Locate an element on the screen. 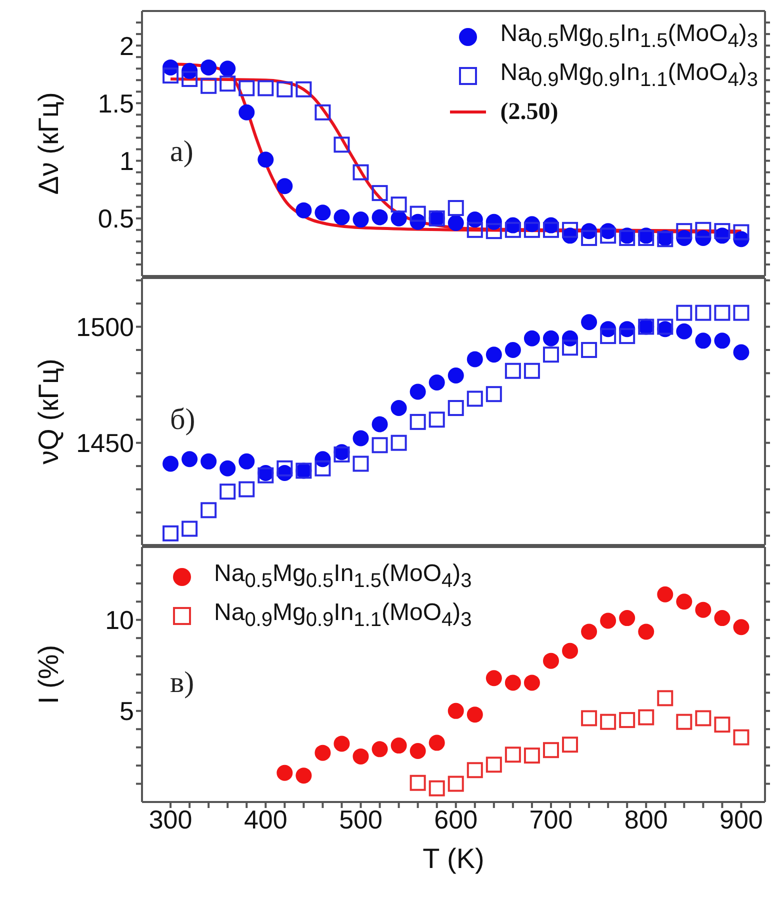 The height and width of the screenshot is (906, 774). x-tick-label: 900 is located at coordinates (741, 819).